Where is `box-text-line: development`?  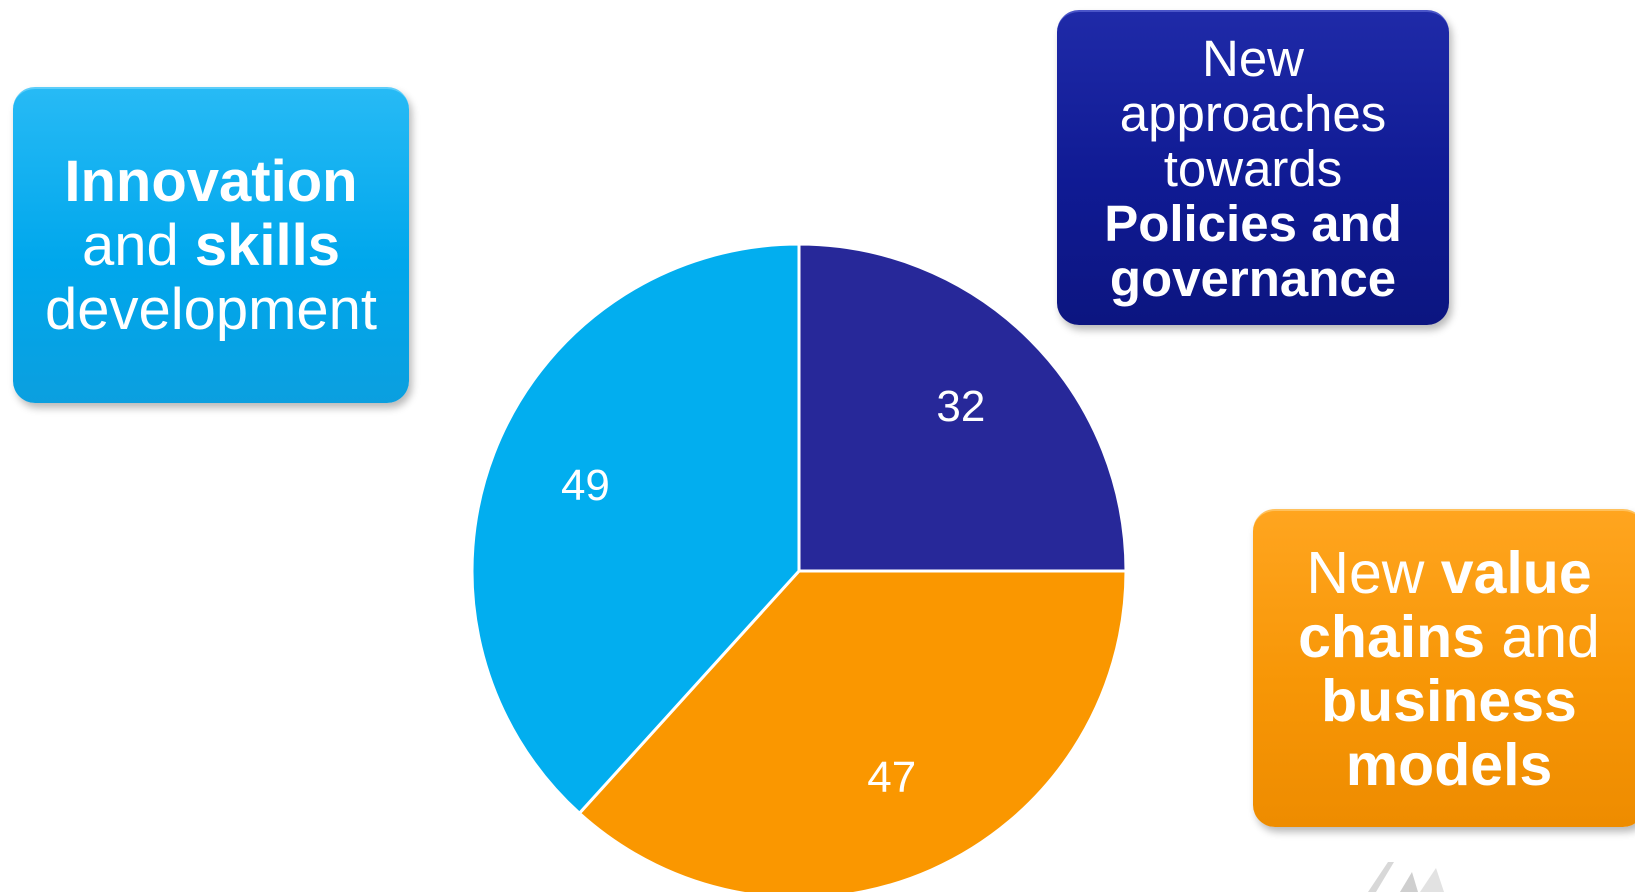 box-text-line: development is located at coordinates (211, 310).